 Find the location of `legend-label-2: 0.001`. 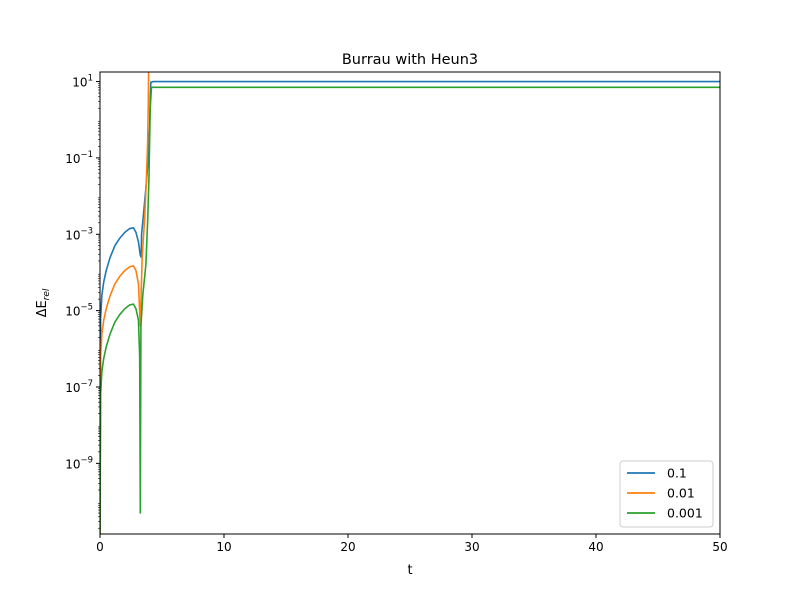

legend-label-2: 0.001 is located at coordinates (685, 513).